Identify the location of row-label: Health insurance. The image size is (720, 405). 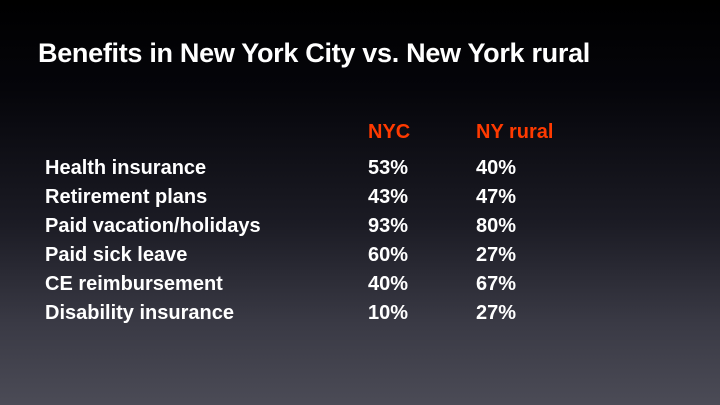
(126, 168).